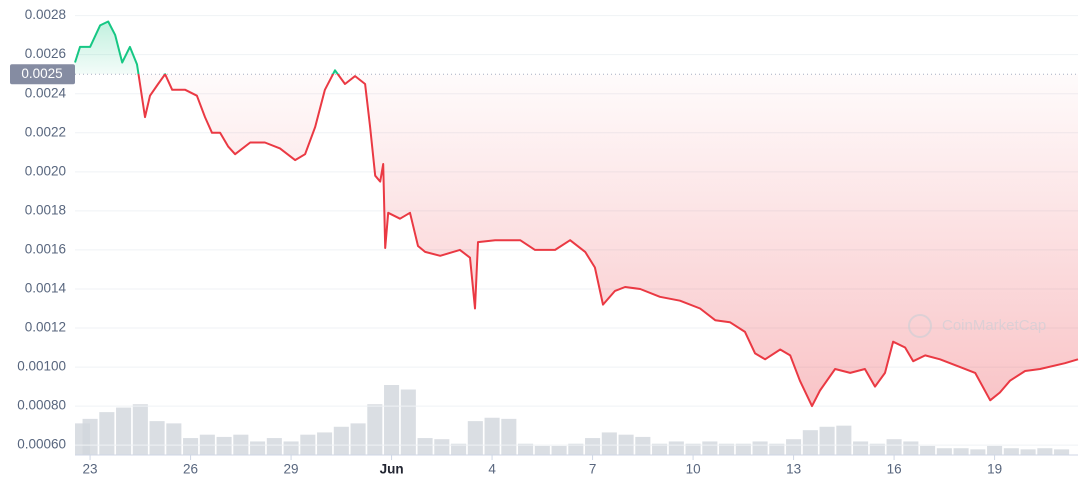 Image resolution: width=1080 pixels, height=485 pixels. I want to click on x-tick-label: 10, so click(693, 469).